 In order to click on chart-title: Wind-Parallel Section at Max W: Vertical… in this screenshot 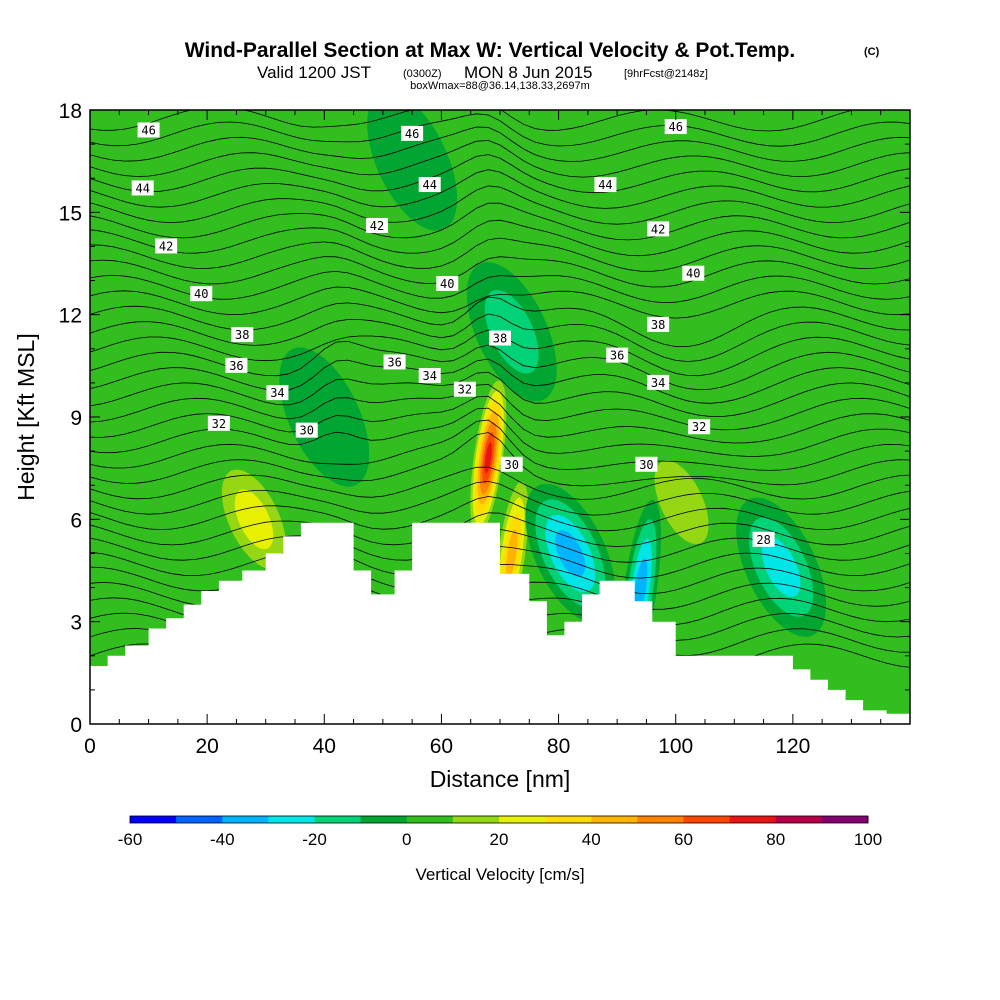, I will do `click(490, 50)`.